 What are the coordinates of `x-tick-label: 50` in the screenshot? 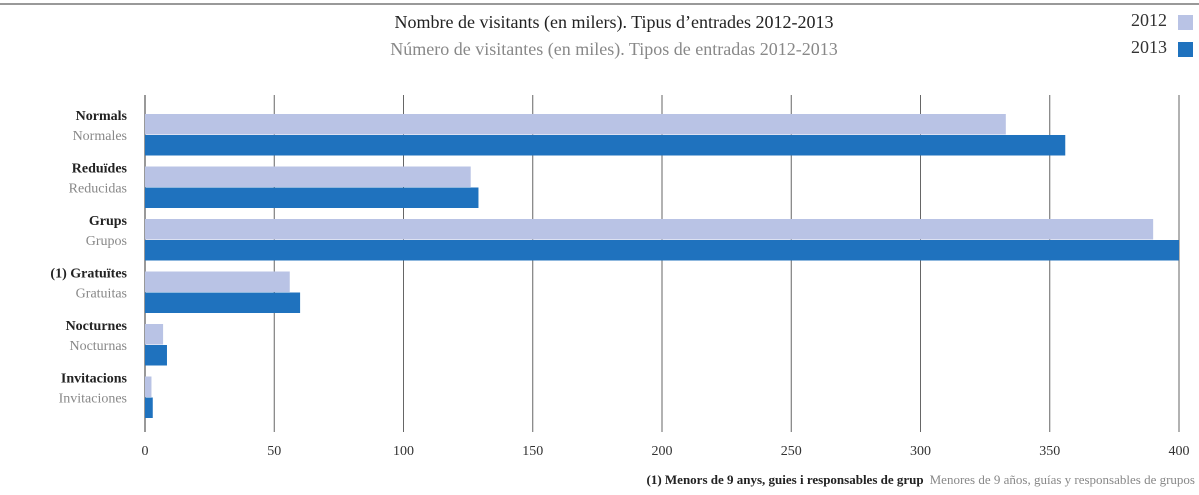 It's located at (274, 451).